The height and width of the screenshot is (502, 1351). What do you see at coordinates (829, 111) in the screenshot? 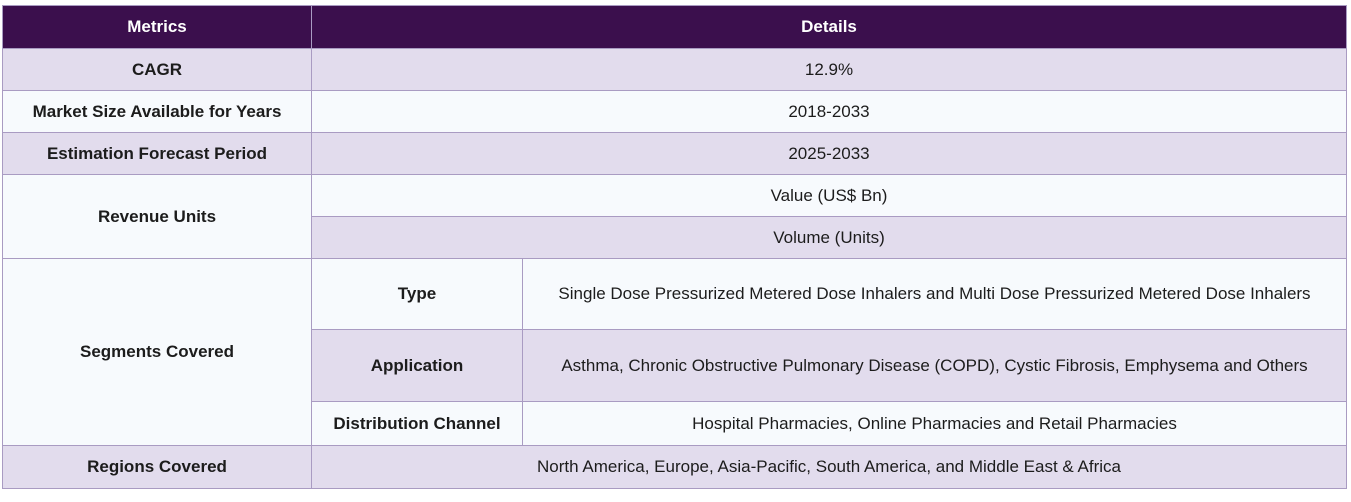
I see `market-size-value: 2018-2033` at bounding box center [829, 111].